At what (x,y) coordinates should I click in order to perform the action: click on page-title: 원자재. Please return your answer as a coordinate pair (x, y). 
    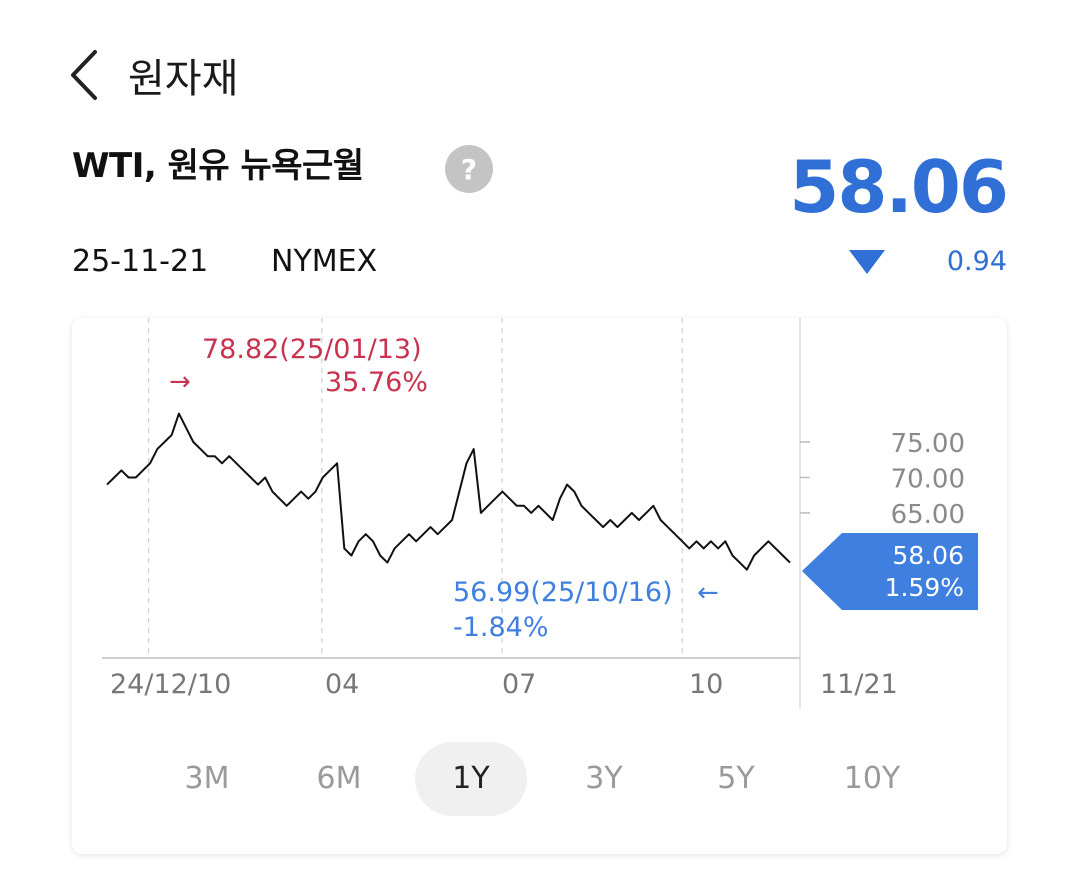
    Looking at the image, I should click on (183, 79).